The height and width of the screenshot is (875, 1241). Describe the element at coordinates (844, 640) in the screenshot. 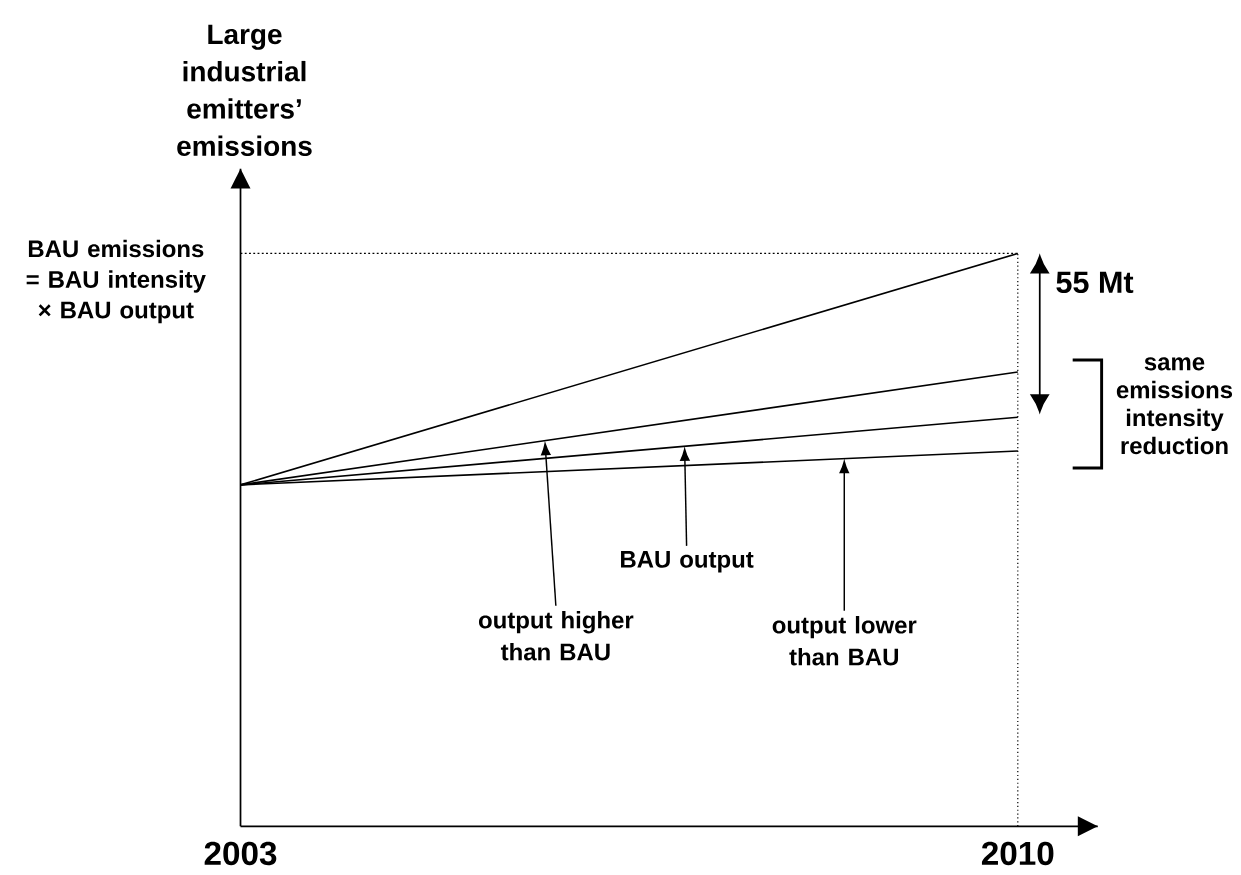

I see `annotation: output lower than BAU` at that location.